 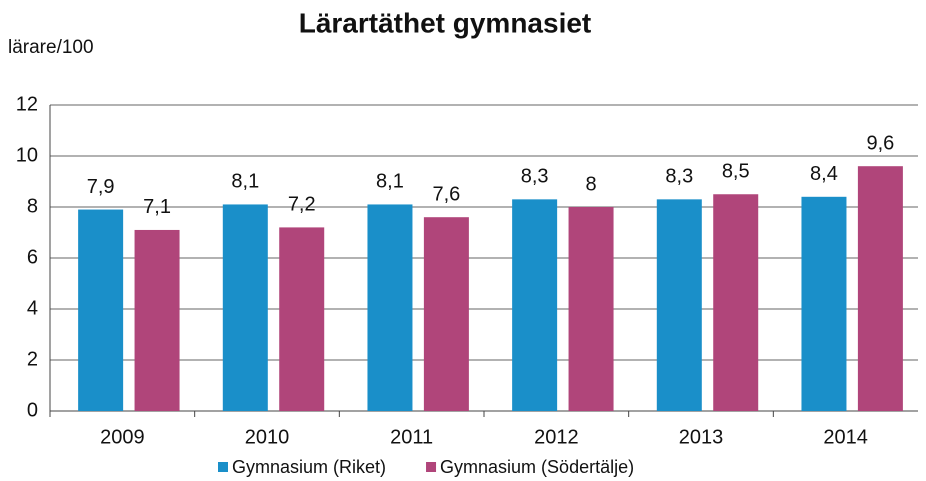 I want to click on data-label: 8,5, so click(x=736, y=172).